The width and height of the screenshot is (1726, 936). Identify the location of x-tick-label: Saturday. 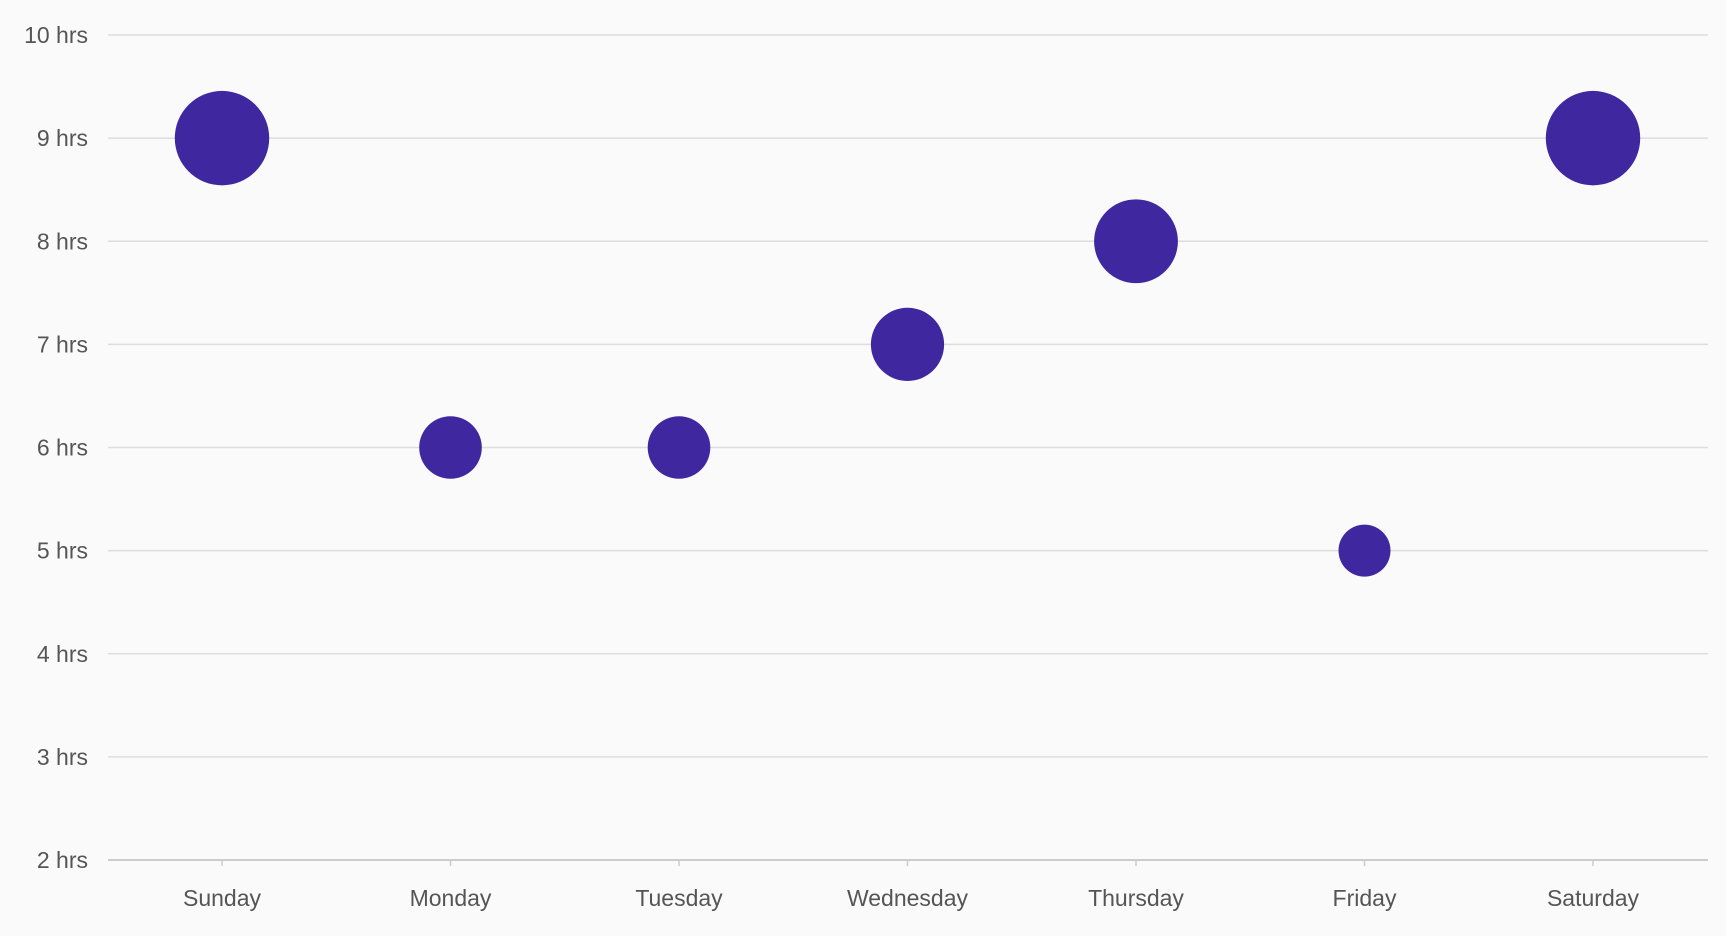
(1593, 898).